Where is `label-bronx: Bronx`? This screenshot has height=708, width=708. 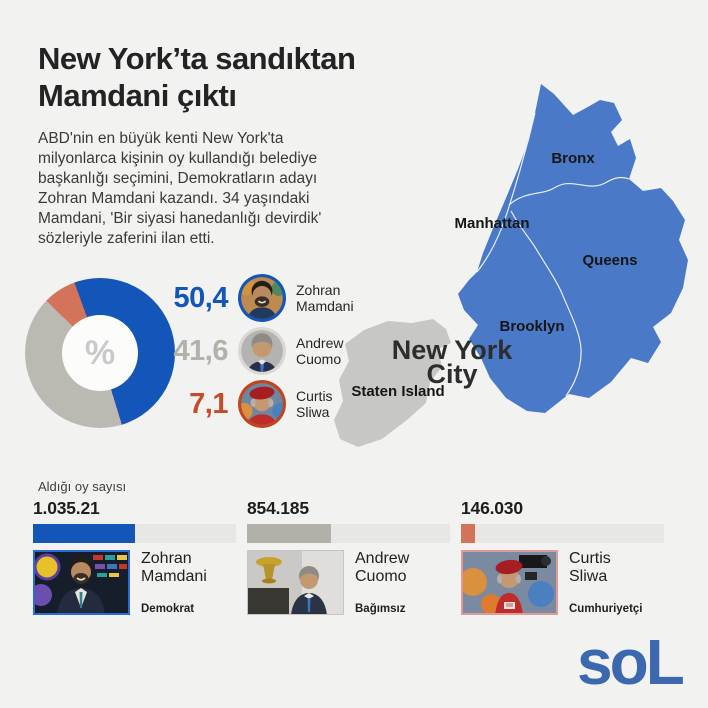 label-bronx: Bronx is located at coordinates (573, 158).